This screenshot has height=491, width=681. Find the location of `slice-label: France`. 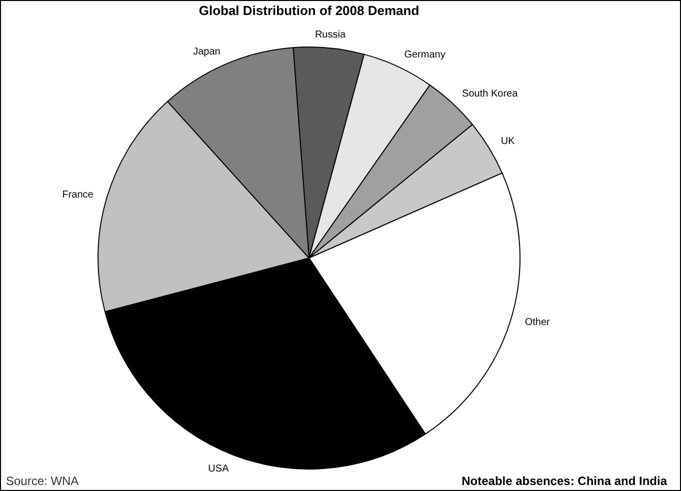

slice-label: France is located at coordinates (78, 194).